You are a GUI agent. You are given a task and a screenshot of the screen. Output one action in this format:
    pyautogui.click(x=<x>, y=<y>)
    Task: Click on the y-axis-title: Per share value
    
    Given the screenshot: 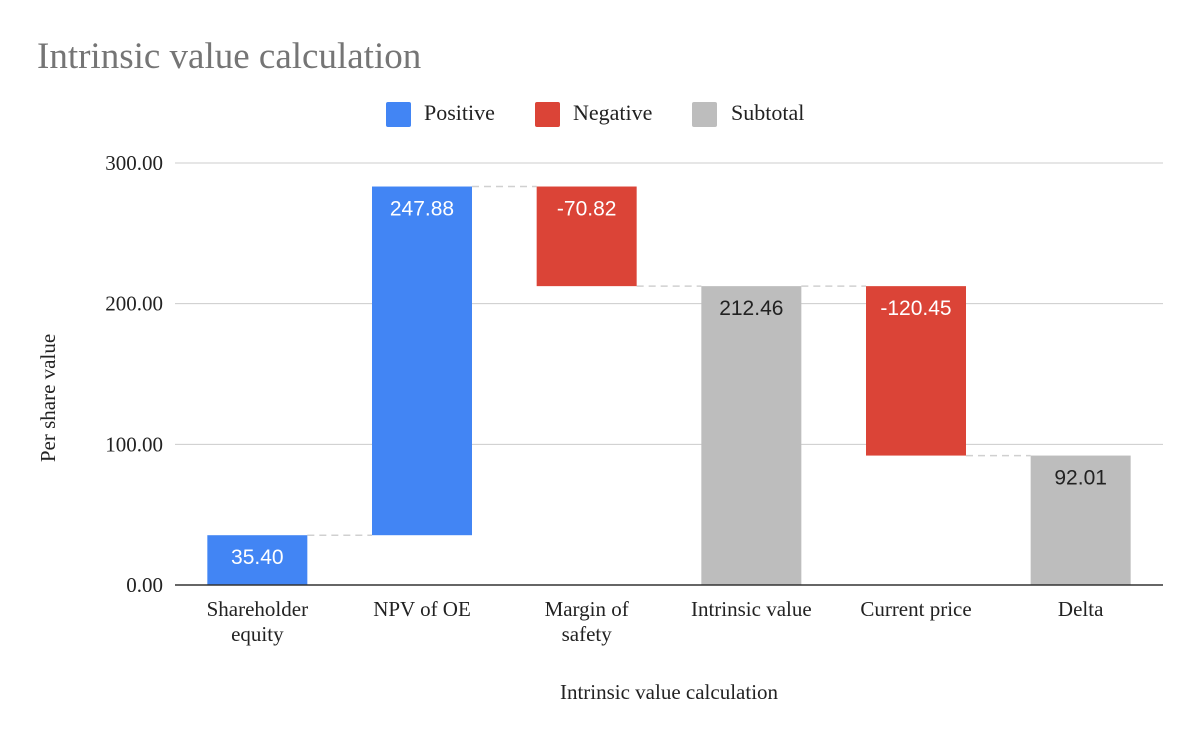 What is the action you would take?
    pyautogui.click(x=48, y=398)
    